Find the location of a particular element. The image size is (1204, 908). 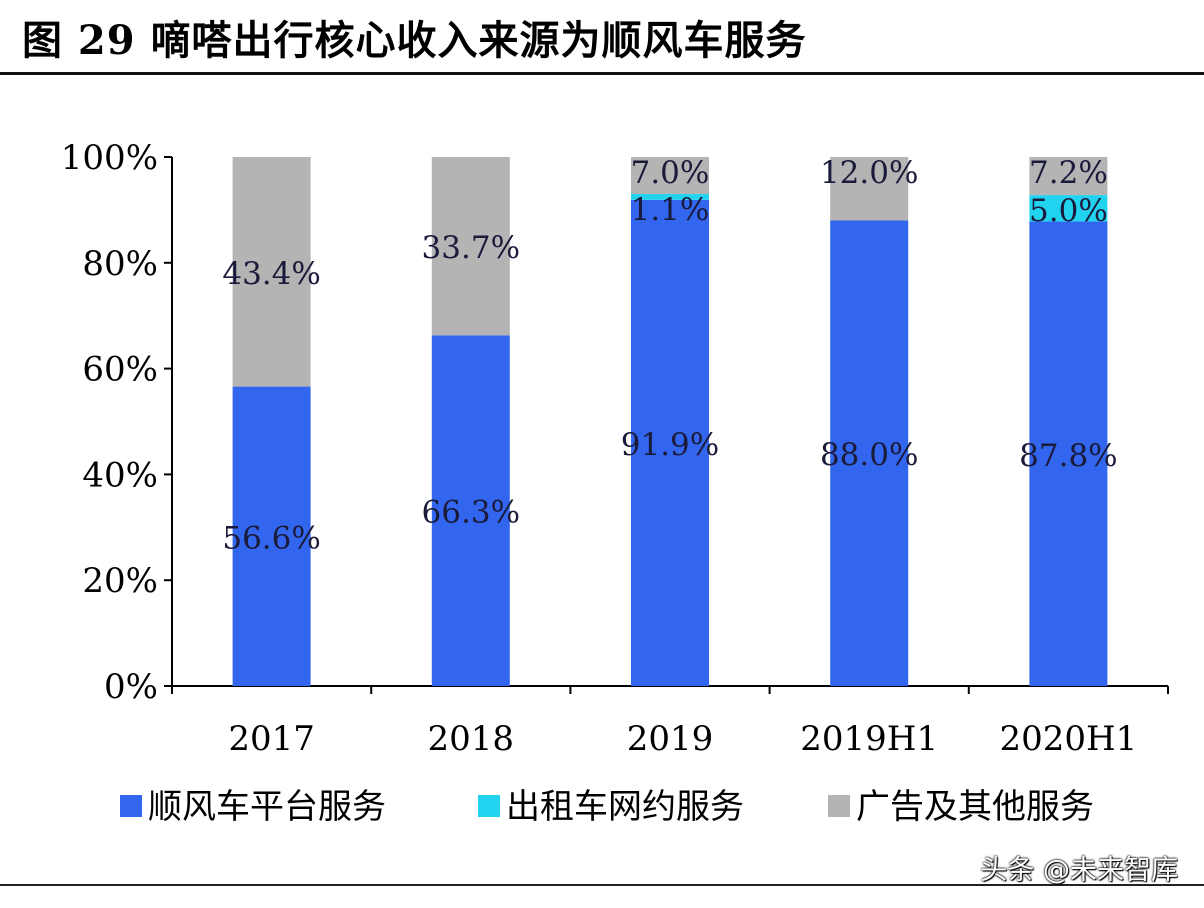

chart-legend: 顺风车平台服务 出租车网约服务 广告及其他服务 is located at coordinates (607, 807).